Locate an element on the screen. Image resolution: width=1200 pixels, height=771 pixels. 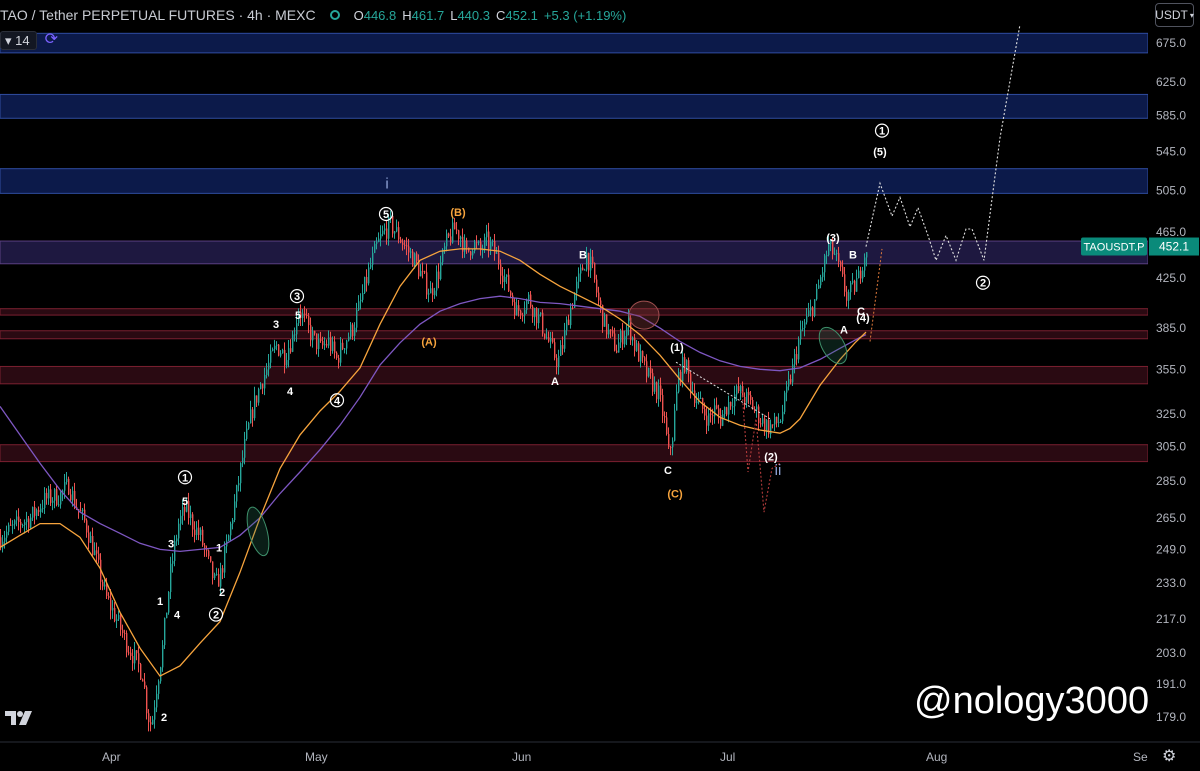
currency-dropdown: USDT ▾ is located at coordinates (1174, 15).